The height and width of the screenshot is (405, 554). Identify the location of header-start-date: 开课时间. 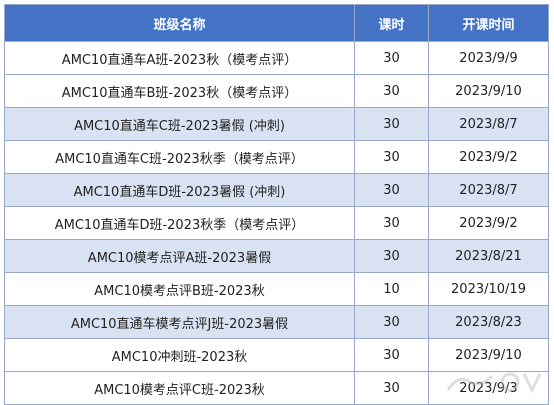
(488, 23).